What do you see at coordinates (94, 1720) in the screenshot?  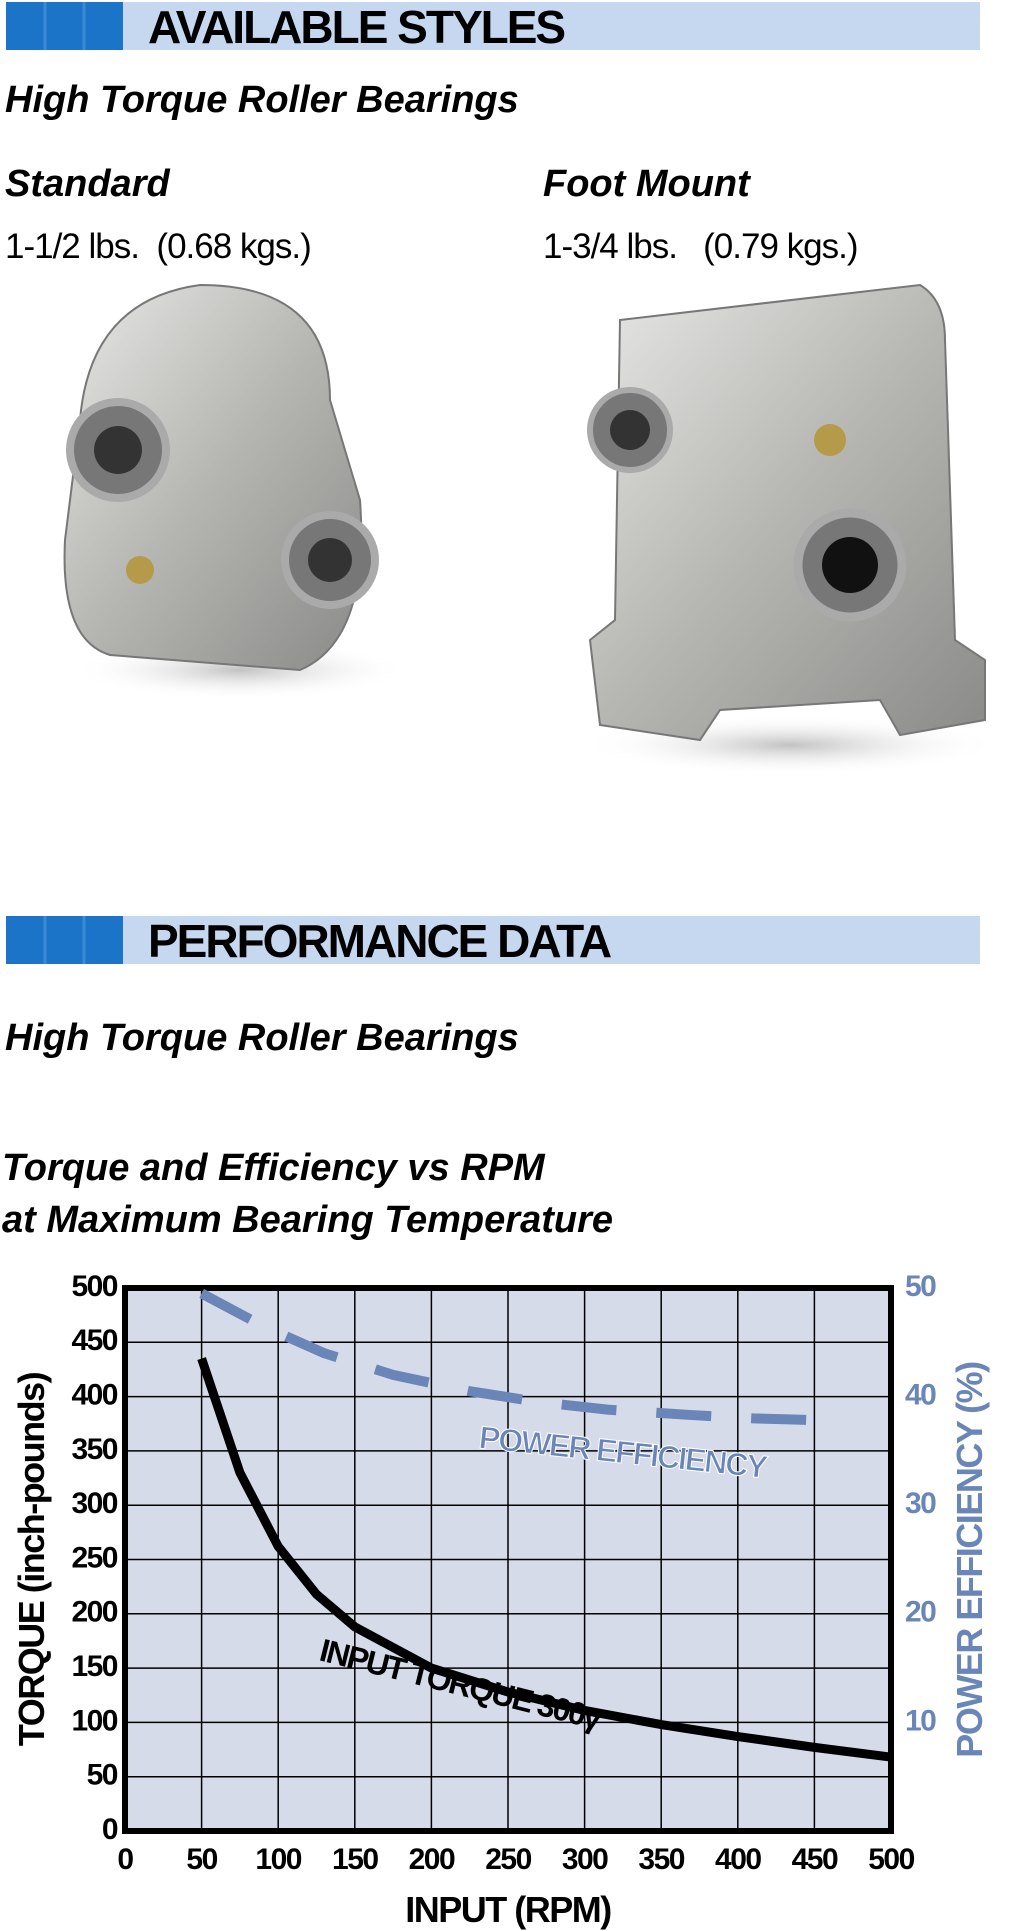 I see `y-tick-label: 100` at bounding box center [94, 1720].